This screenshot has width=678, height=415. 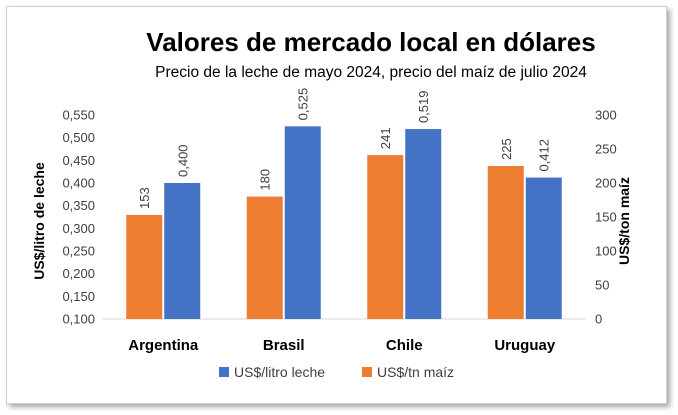 What do you see at coordinates (336, 372) in the screenshot?
I see `legend: US$/litro leche US$/tn maíz` at bounding box center [336, 372].